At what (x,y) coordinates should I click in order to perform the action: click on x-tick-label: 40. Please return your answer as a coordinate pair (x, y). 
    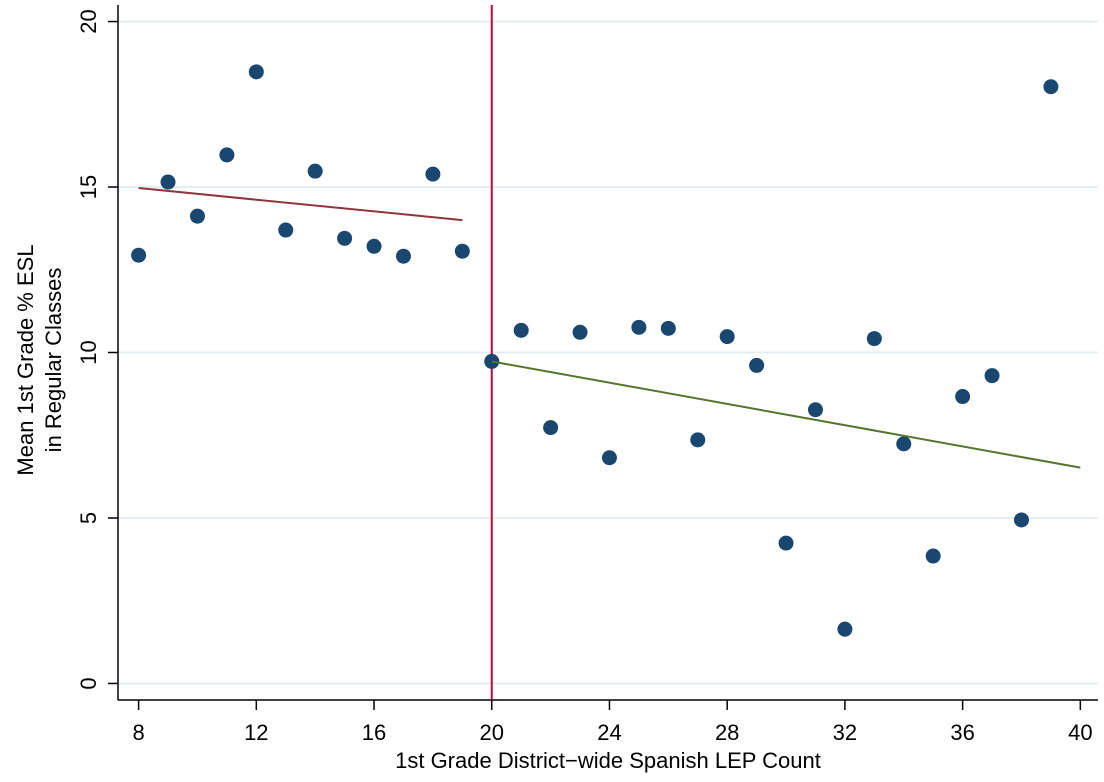
    Looking at the image, I should click on (1080, 732).